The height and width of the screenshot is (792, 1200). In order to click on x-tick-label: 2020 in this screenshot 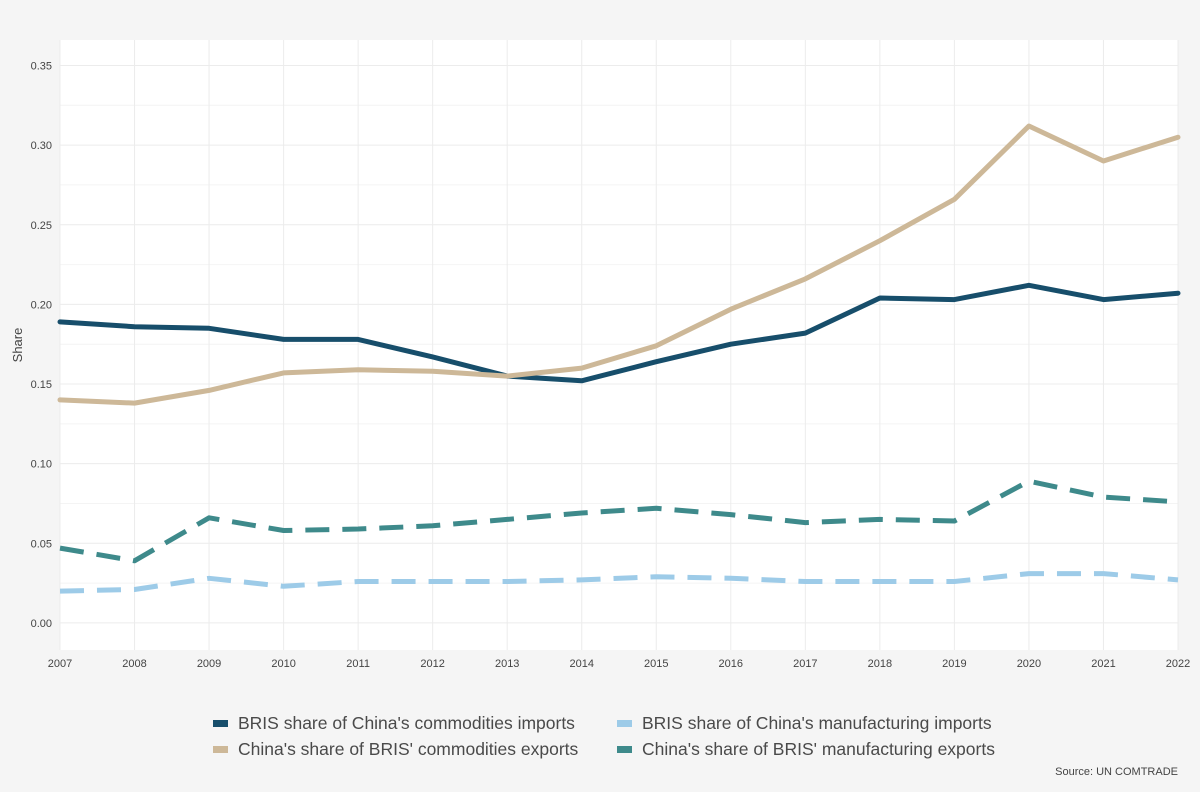, I will do `click(1029, 664)`.